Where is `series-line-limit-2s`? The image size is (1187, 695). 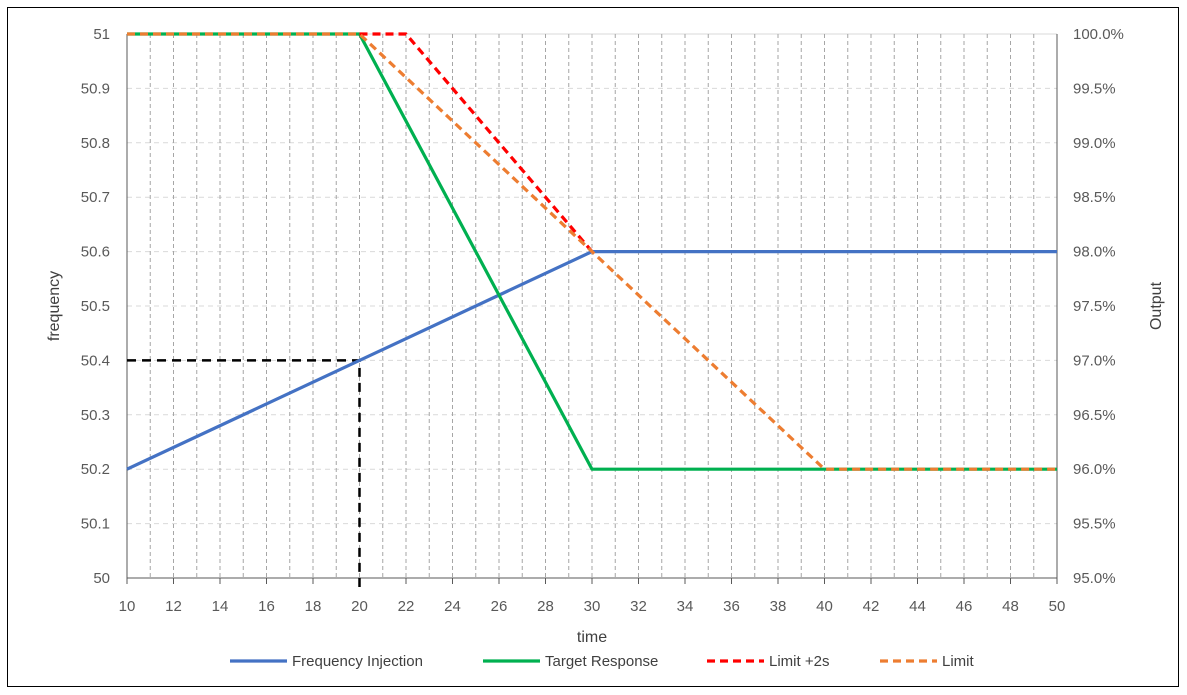
series-line-limit-2s is located at coordinates (476, 142).